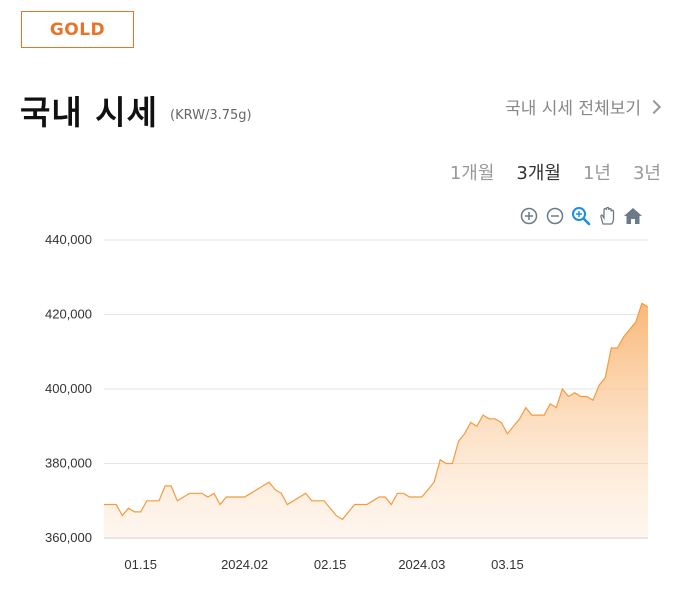 Image resolution: width=685 pixels, height=595 pixels. Describe the element at coordinates (68, 463) in the screenshot. I see `y-tick-label: 380,000` at that location.